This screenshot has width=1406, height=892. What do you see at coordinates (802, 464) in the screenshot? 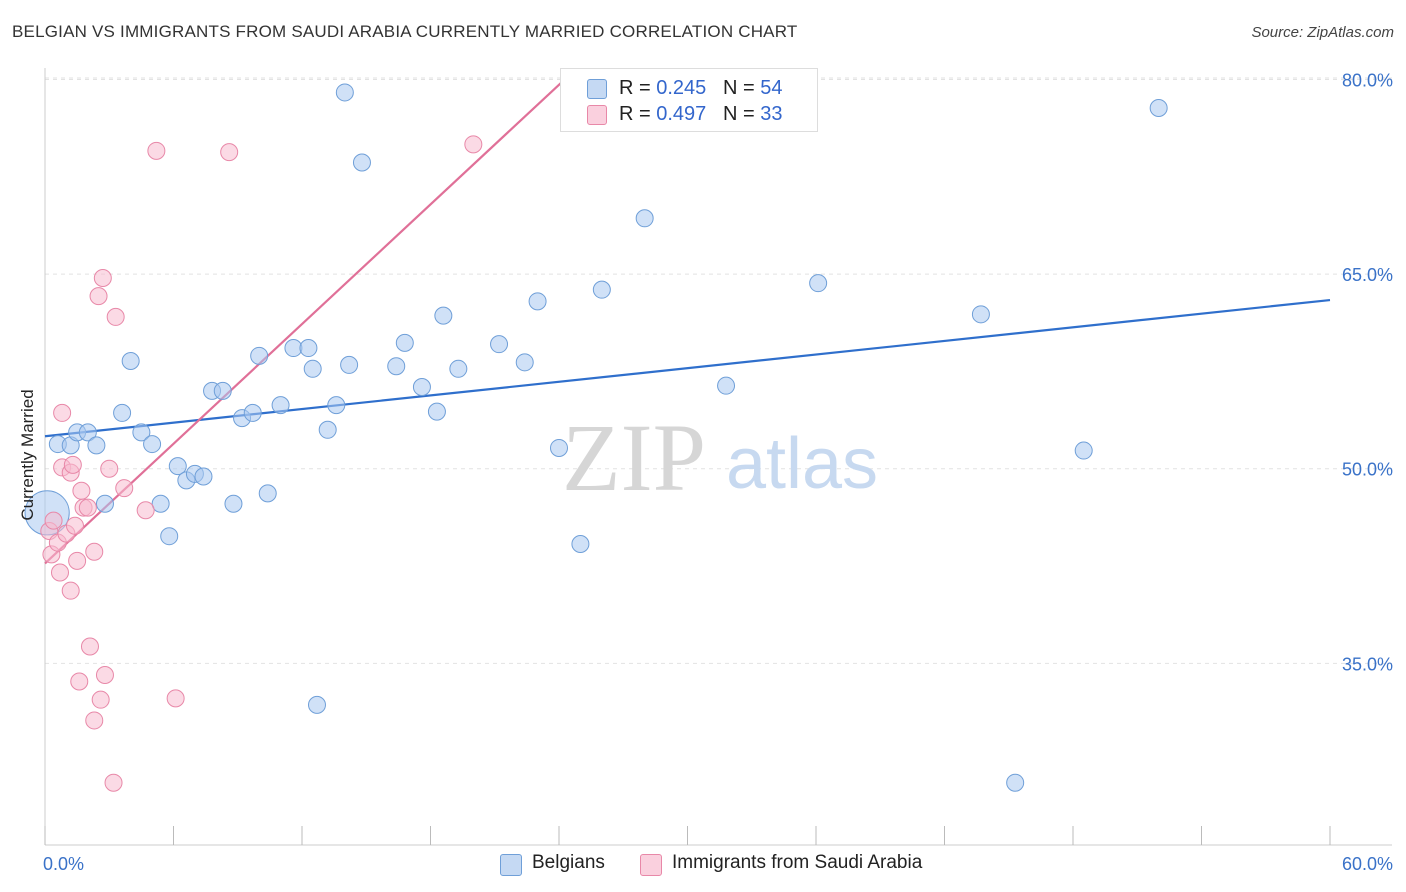
I see `watermark-atlas: atlas` at bounding box center [802, 464].